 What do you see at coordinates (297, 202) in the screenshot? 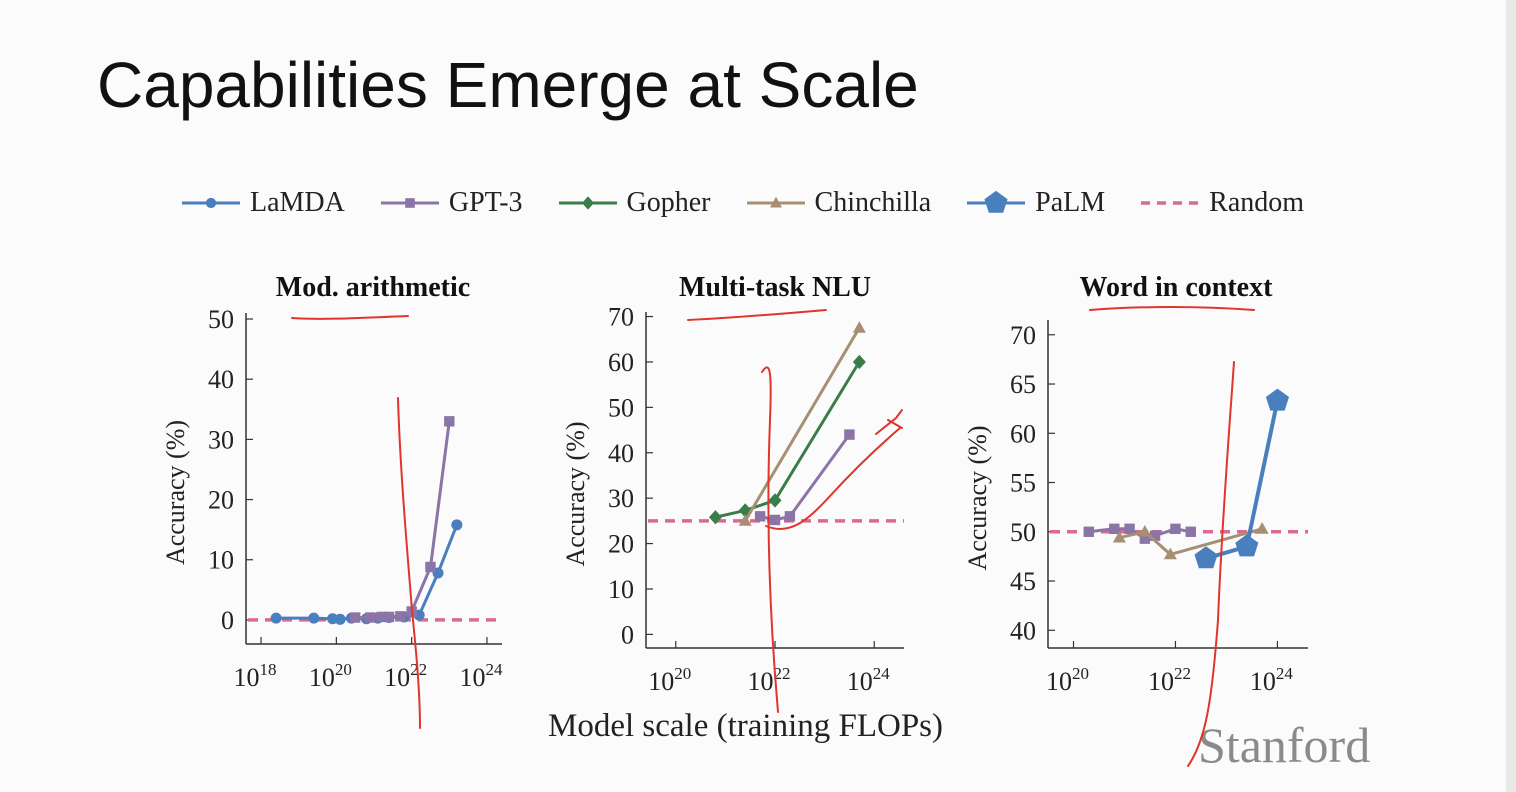
I see `legend-label: LaMDA` at bounding box center [297, 202].